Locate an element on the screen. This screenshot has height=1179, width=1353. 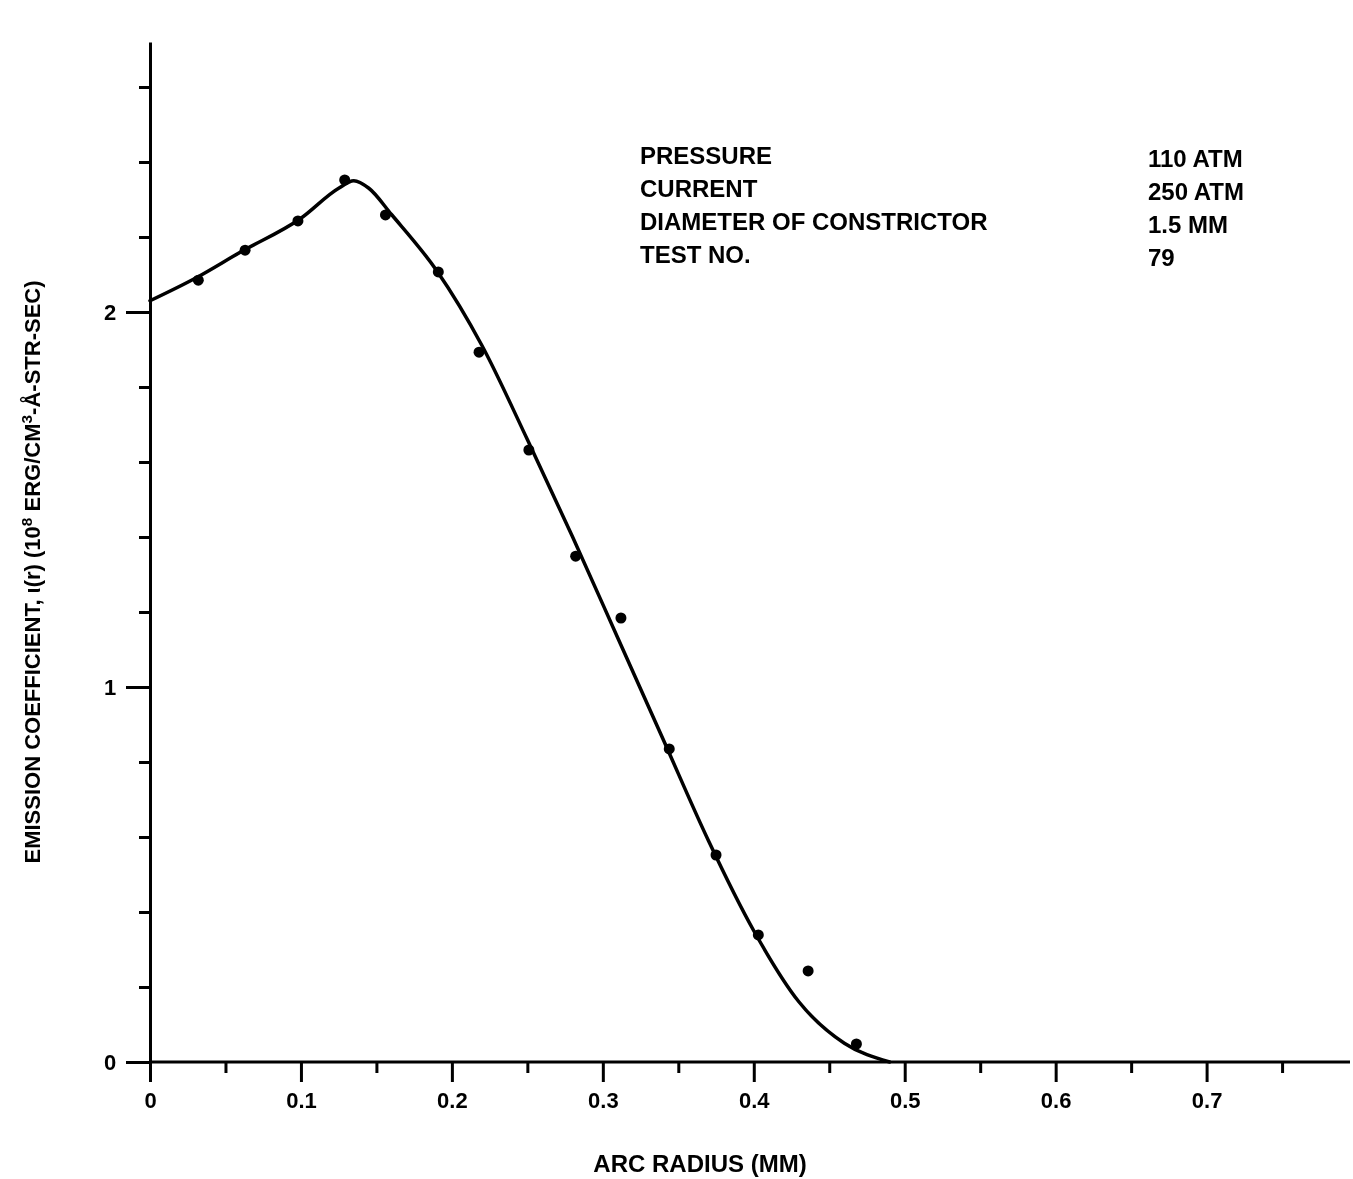
x-tick-label: 0.4 is located at coordinates (754, 1100).